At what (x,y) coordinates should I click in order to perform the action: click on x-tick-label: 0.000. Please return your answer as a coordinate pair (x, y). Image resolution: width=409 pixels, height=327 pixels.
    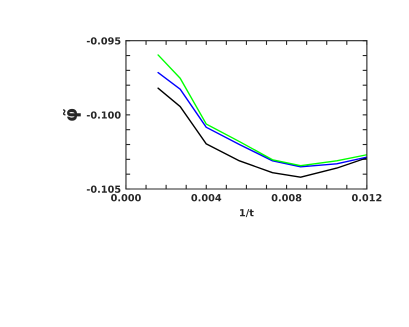
    Looking at the image, I should click on (126, 198).